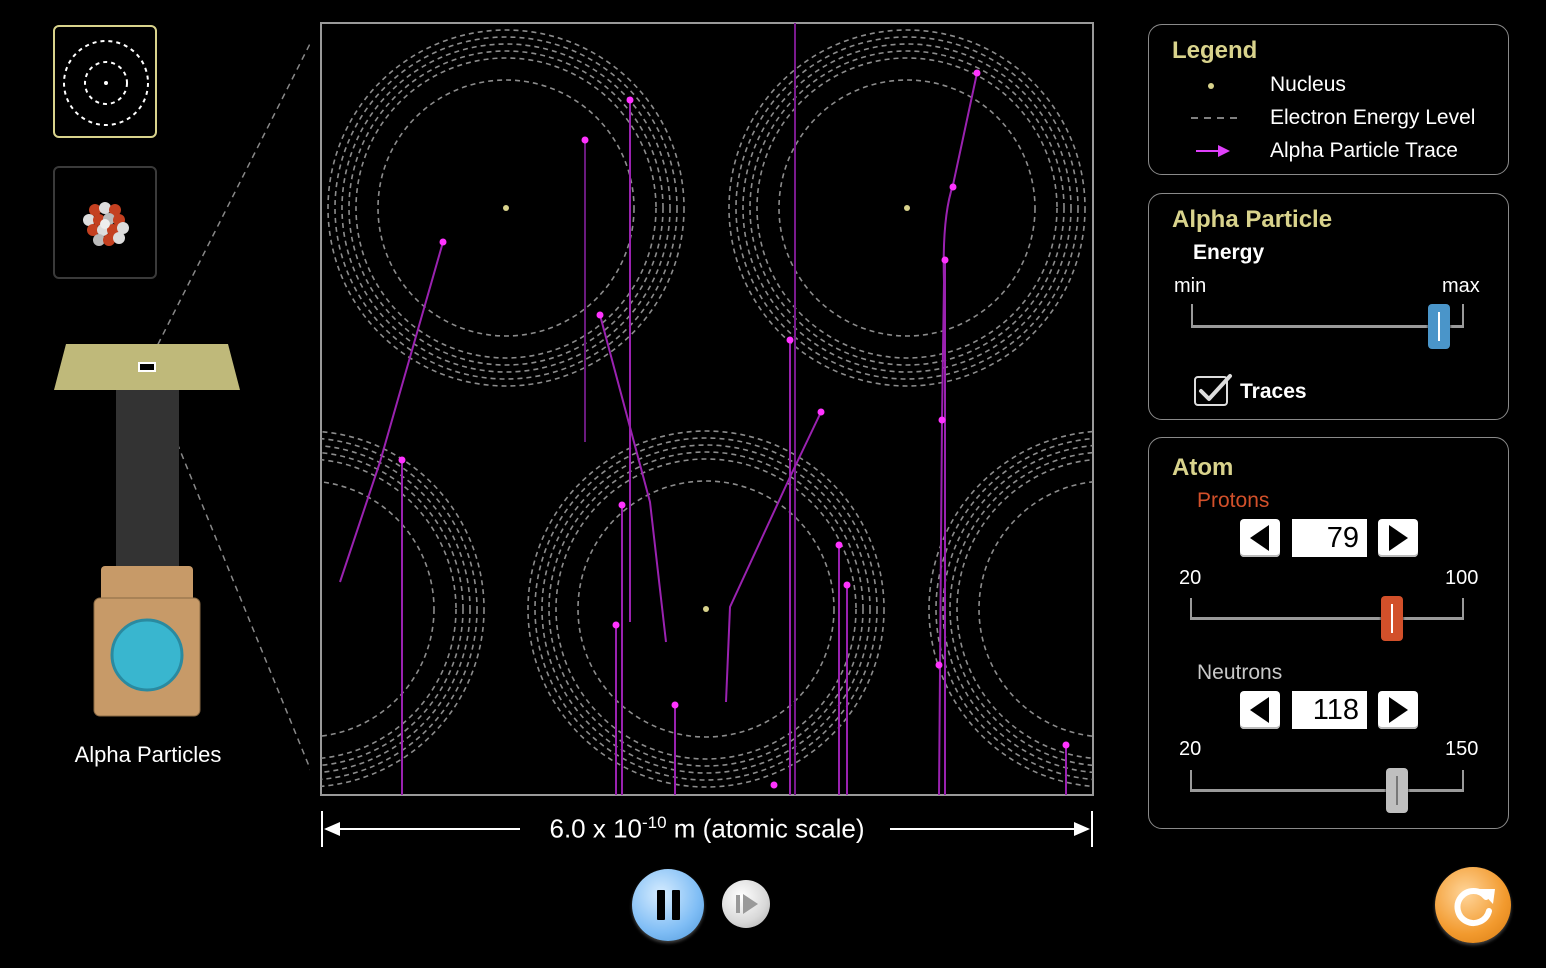 This screenshot has width=1546, height=968. What do you see at coordinates (1190, 578) in the screenshot?
I see `protons-min-label: 20` at bounding box center [1190, 578].